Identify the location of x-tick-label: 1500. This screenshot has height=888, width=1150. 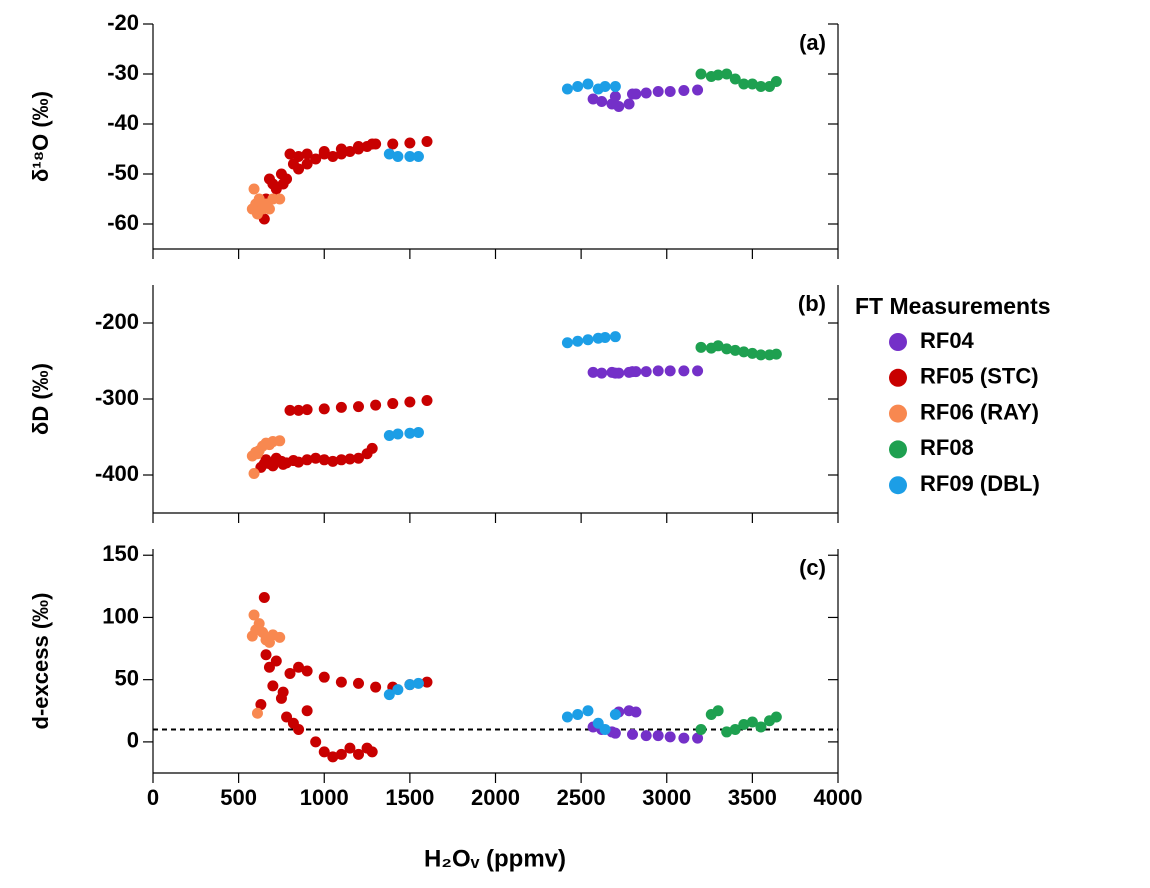
(409, 797).